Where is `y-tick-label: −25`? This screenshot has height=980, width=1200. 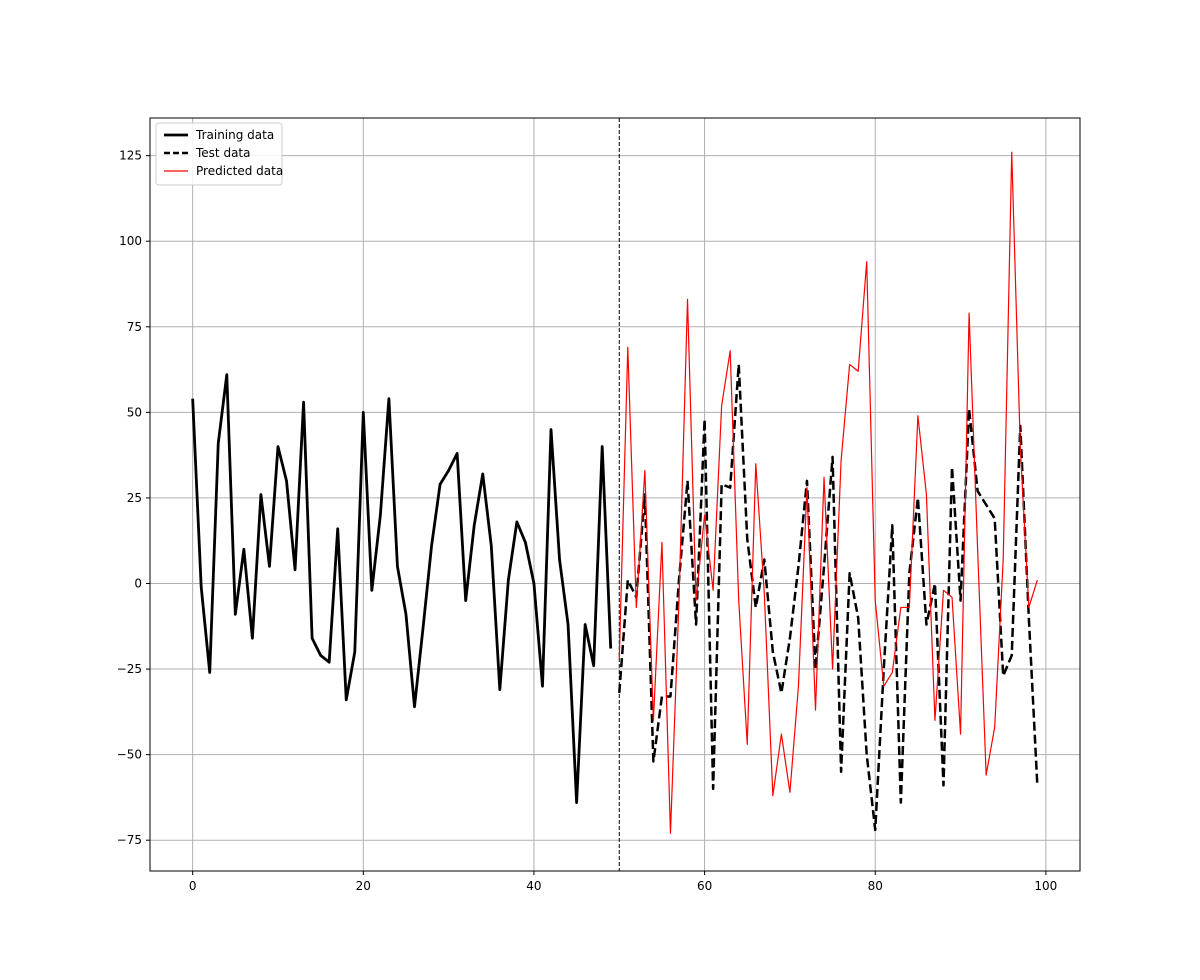 y-tick-label: −25 is located at coordinates (129, 669).